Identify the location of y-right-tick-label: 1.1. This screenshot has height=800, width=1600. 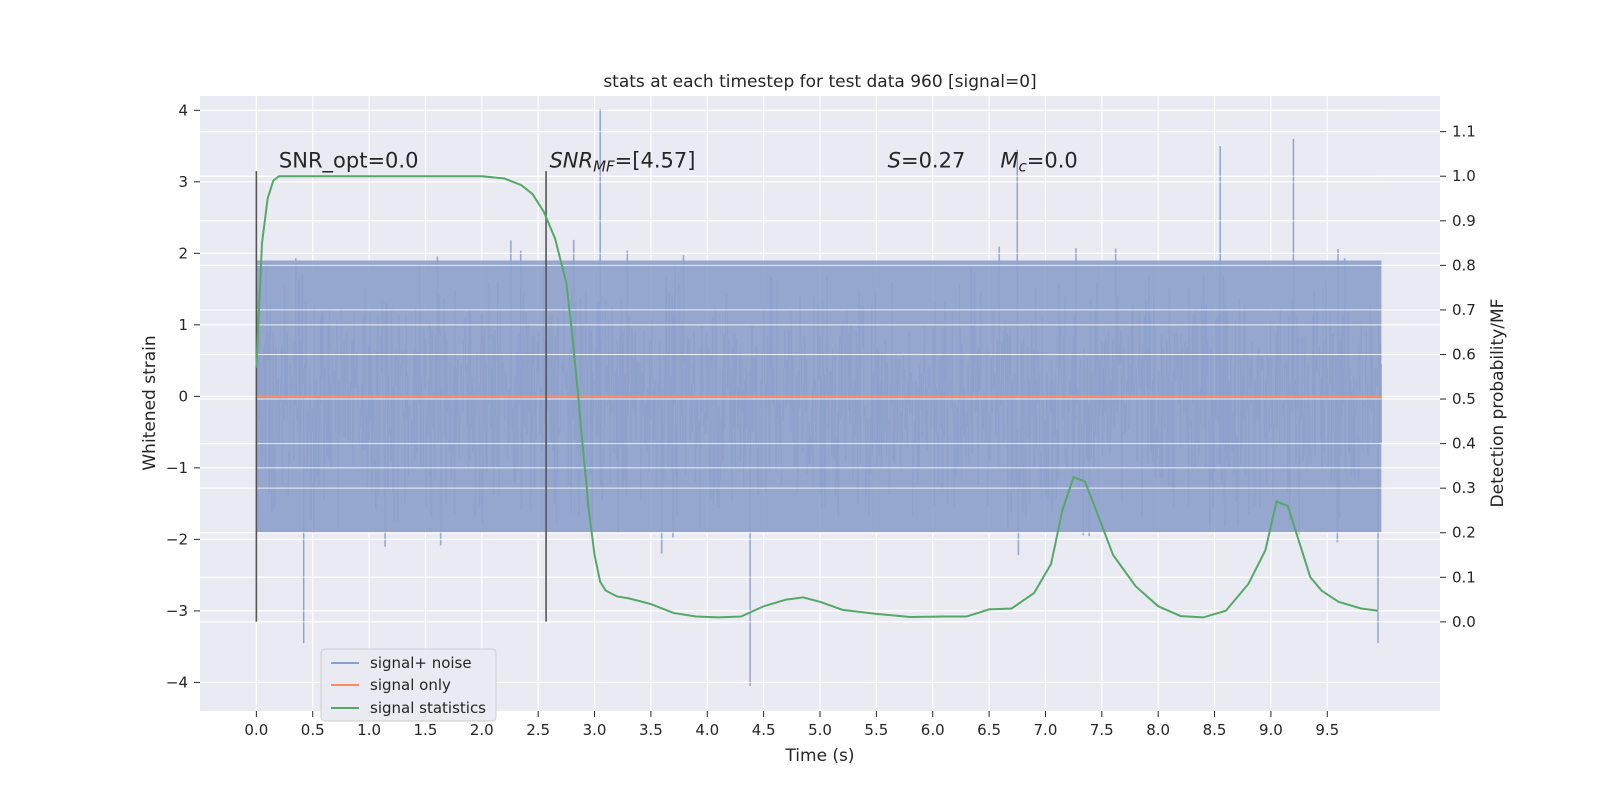
(1464, 132).